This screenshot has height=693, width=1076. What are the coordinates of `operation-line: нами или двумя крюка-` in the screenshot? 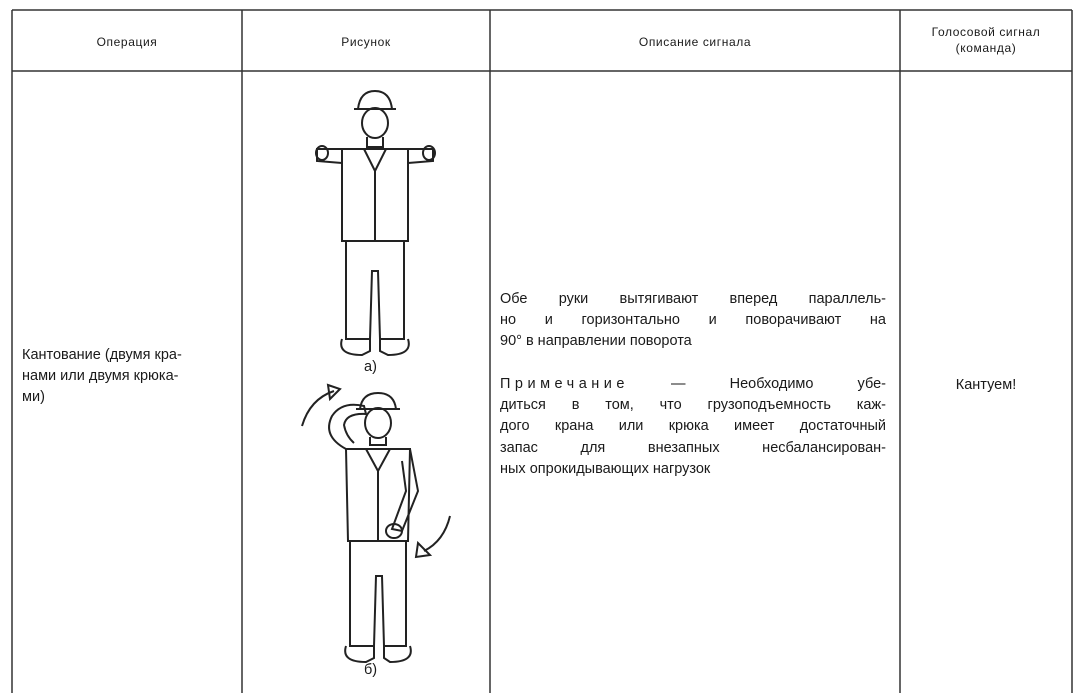 It's located at (100, 376).